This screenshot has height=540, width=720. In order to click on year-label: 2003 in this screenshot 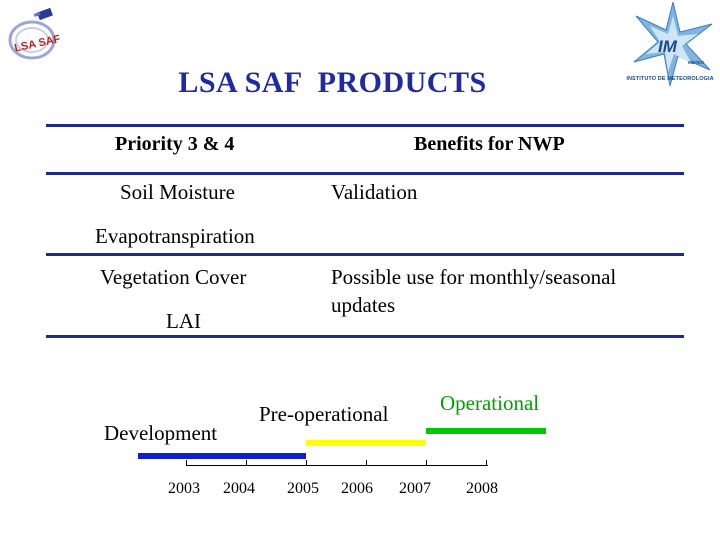, I will do `click(184, 488)`.